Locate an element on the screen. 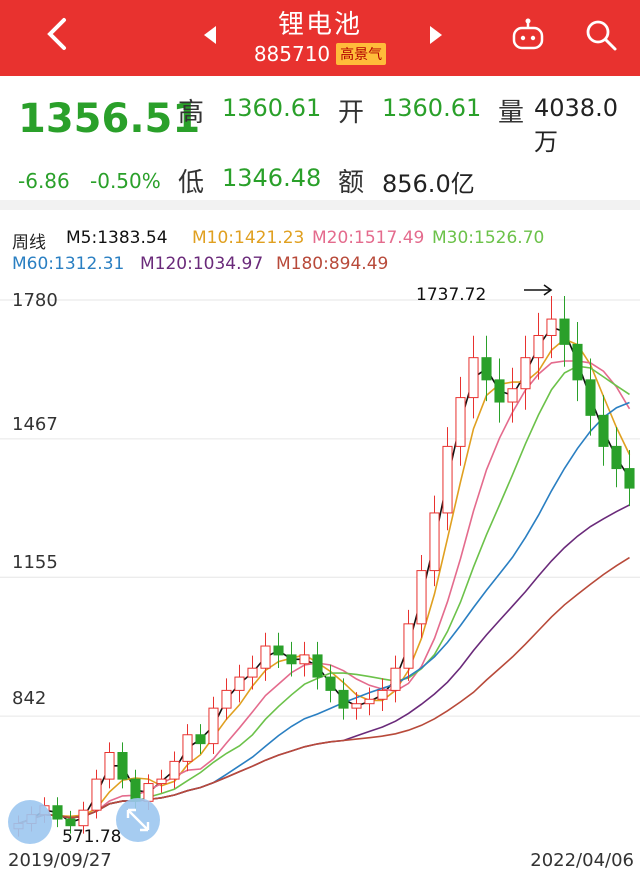  open-value: 1360.61 is located at coordinates (432, 108).